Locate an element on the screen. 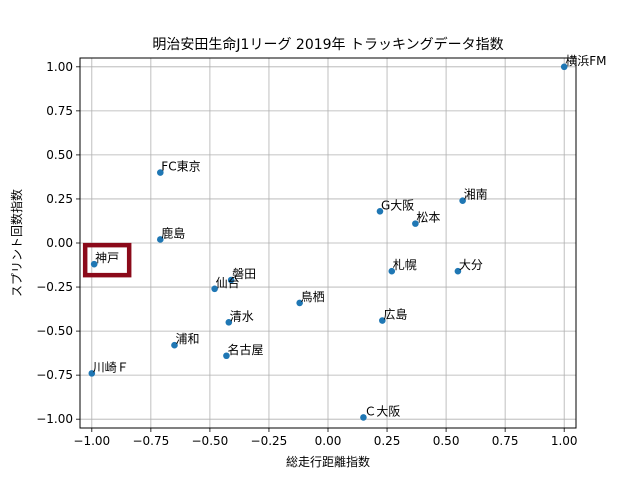 The image size is (640, 480). y-tick-label: 0.75 is located at coordinates (59, 111).